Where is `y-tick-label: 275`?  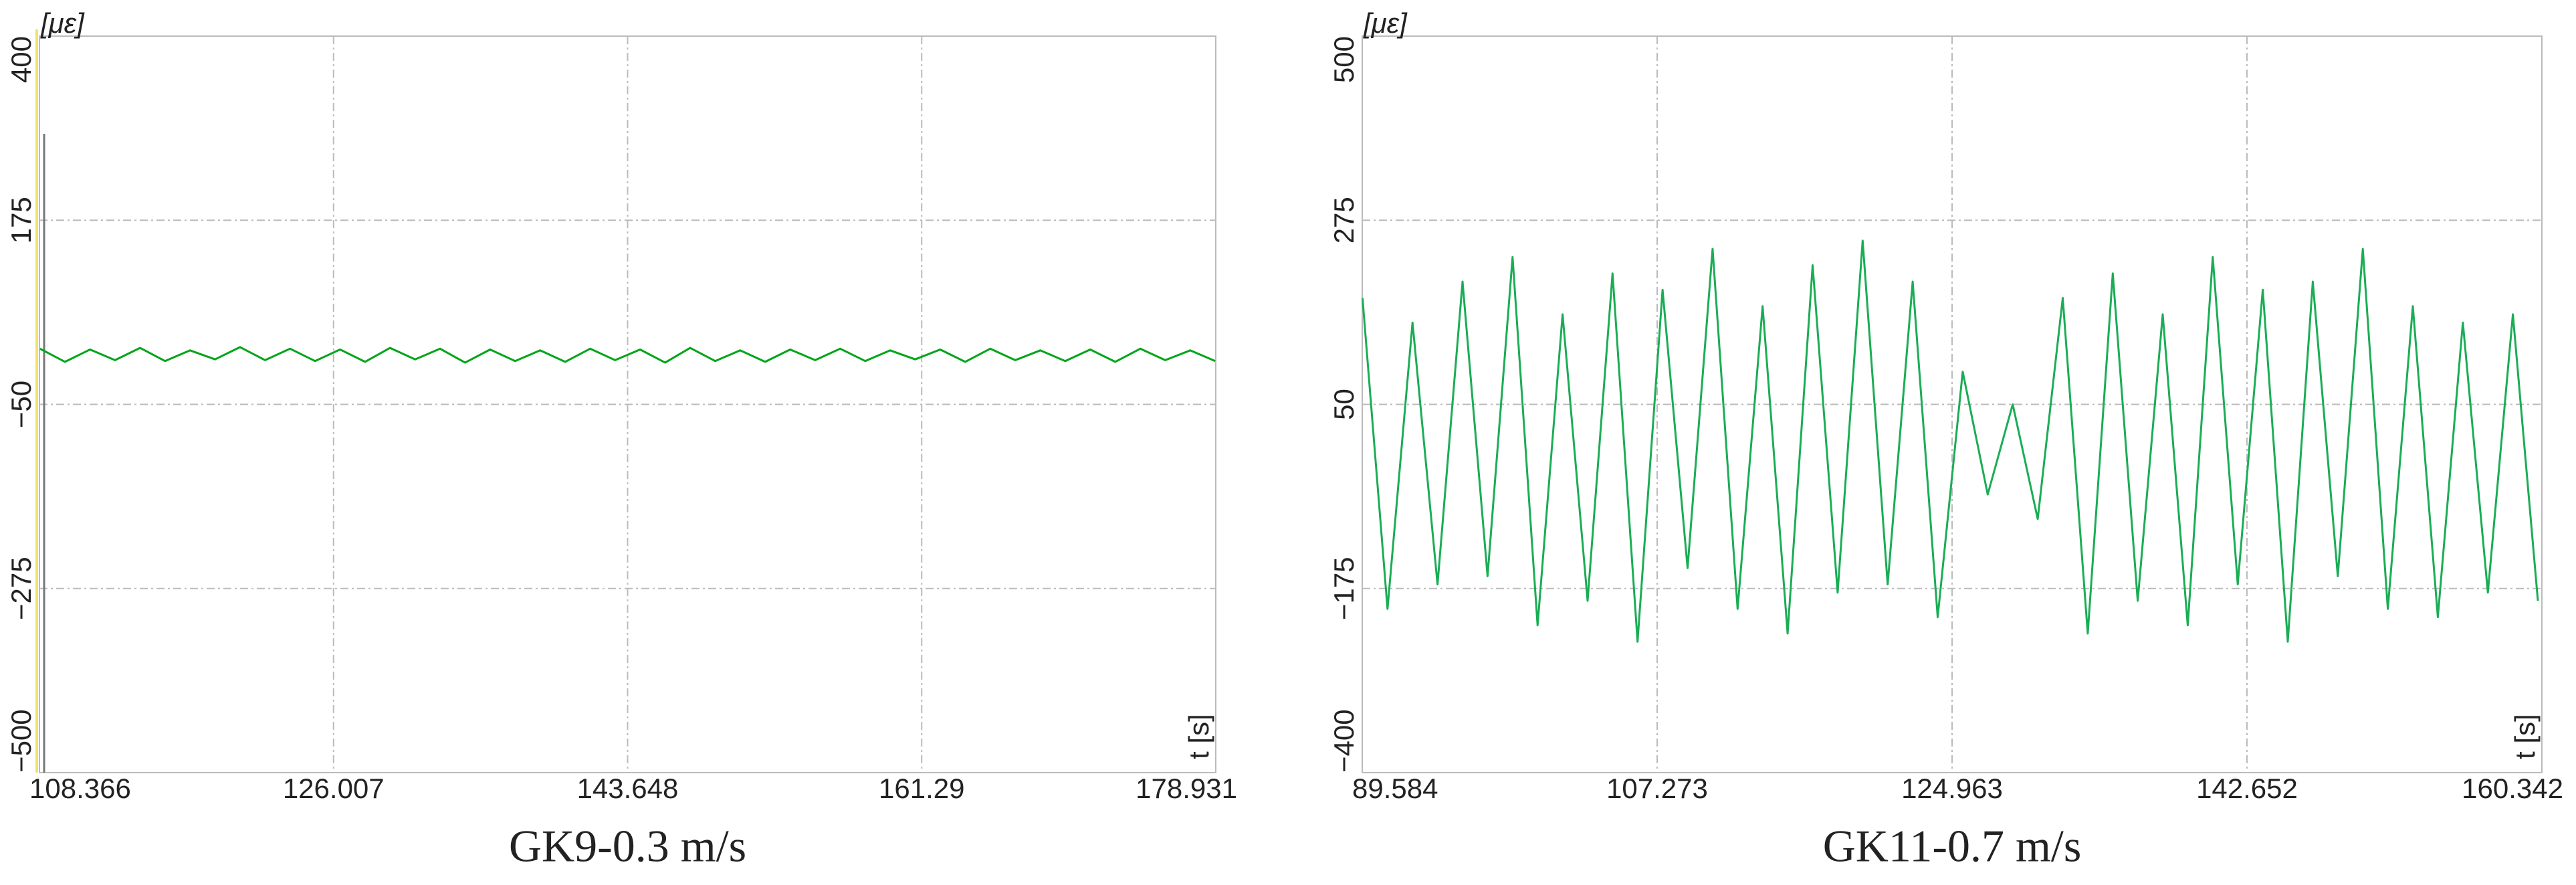
y-tick-label: 275 is located at coordinates (1344, 220).